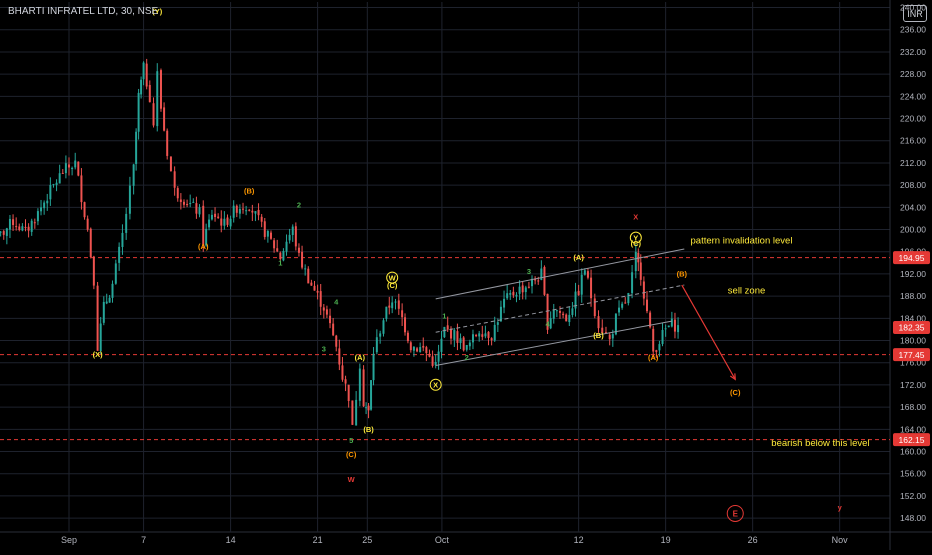 Image resolution: width=932 pixels, height=555 pixels. Describe the element at coordinates (157, 11) in the screenshot. I see `wave-label: (Y)` at that location.